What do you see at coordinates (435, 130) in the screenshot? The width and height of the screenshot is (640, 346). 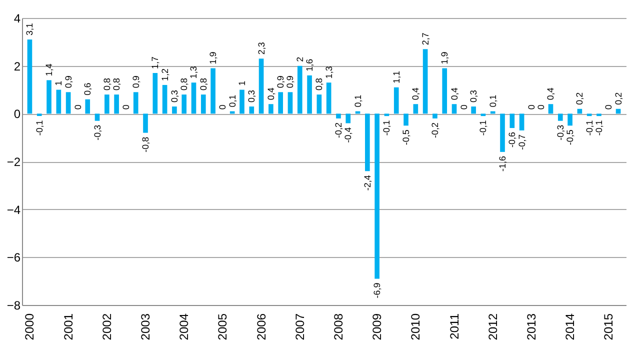 I see `data-label: -0,2` at bounding box center [435, 130].